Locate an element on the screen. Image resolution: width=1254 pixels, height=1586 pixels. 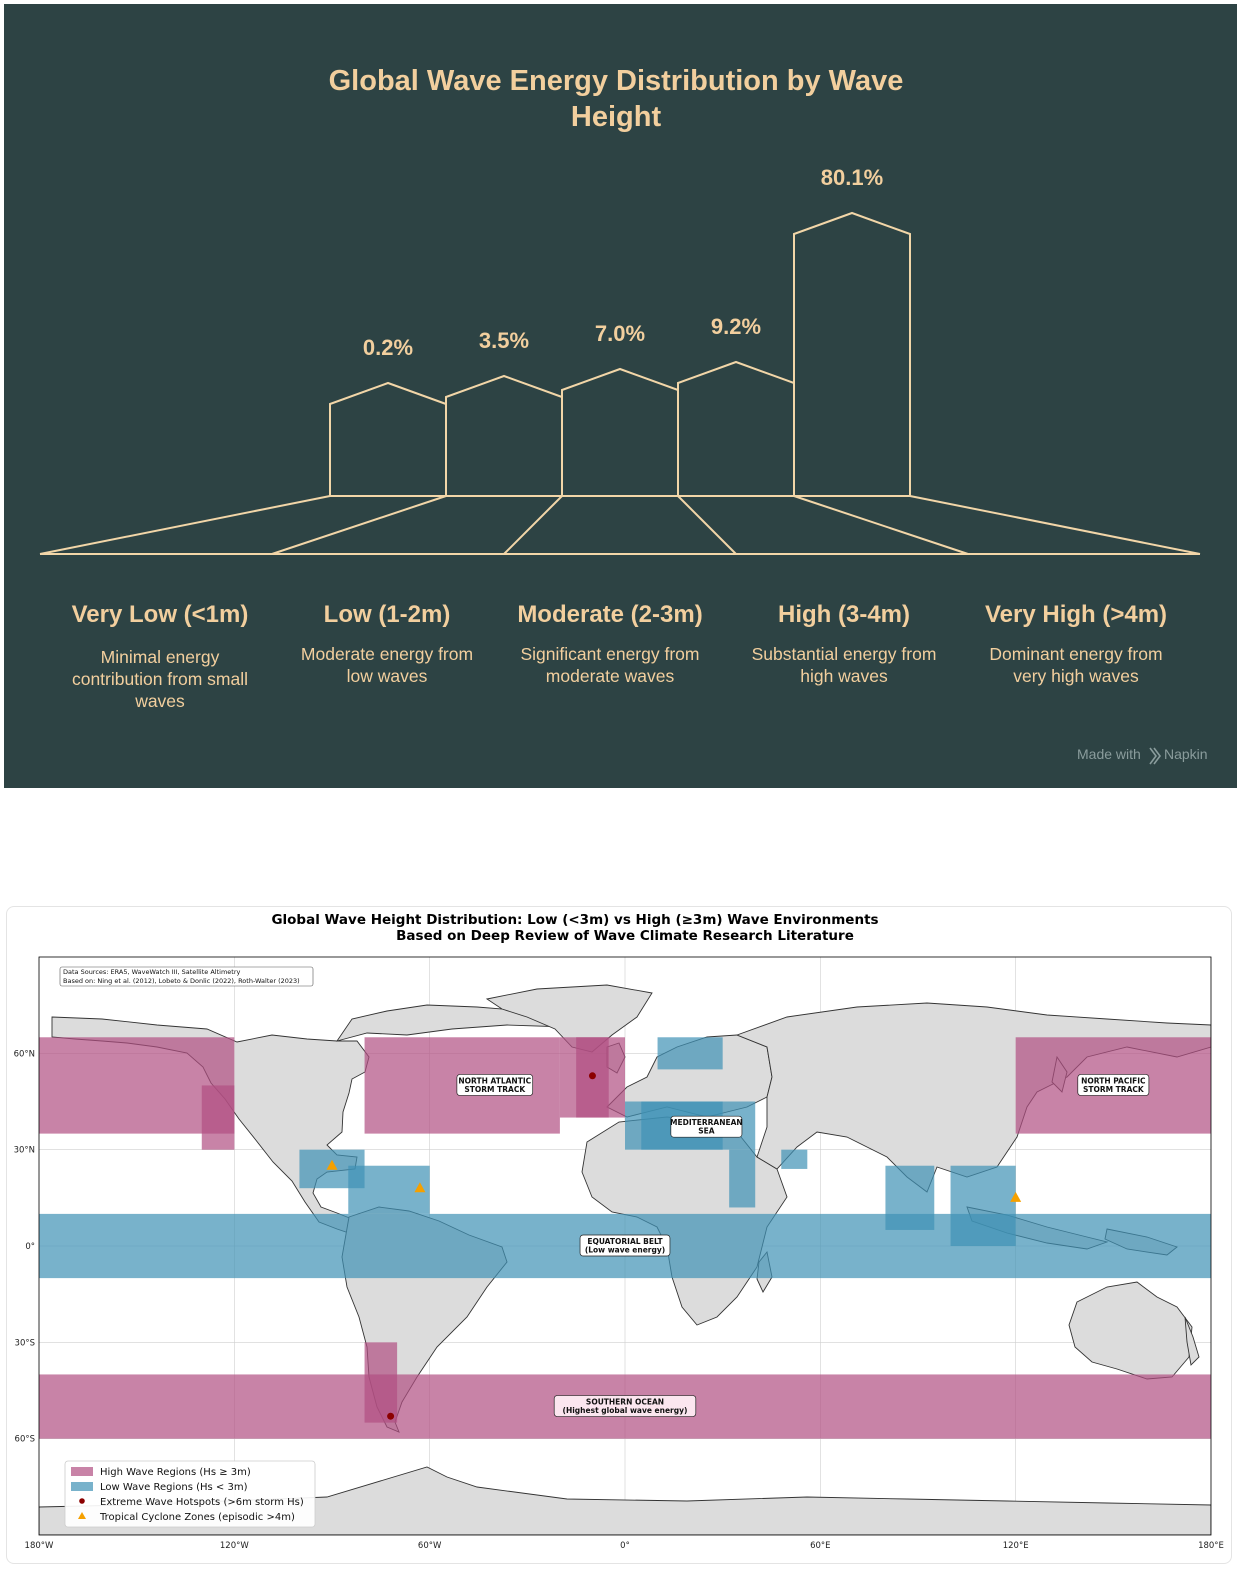
region-label-4-line-1: EQUATORIAL BELT is located at coordinates (625, 1241).